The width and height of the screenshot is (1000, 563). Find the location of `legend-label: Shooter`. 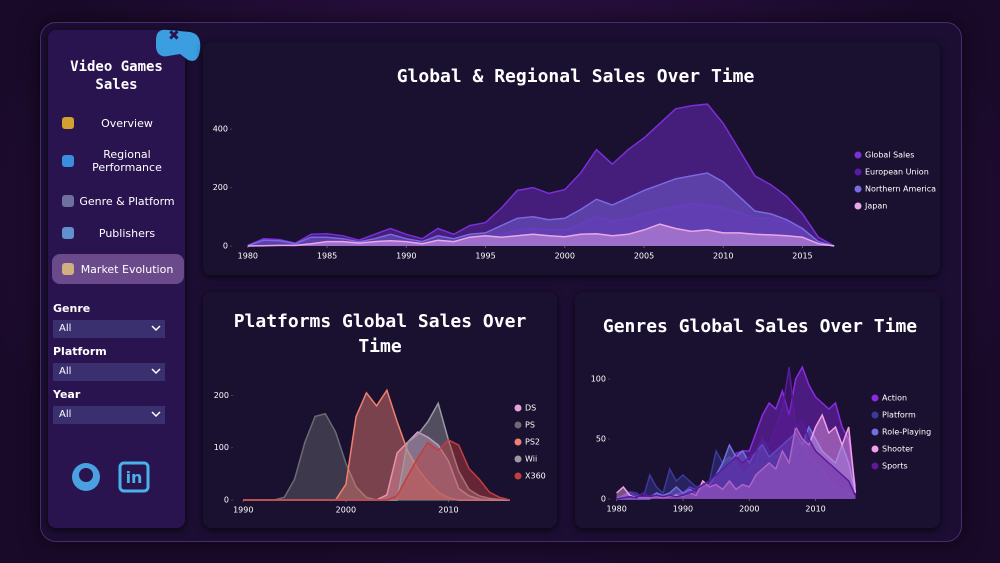

legend-label: Shooter is located at coordinates (898, 449).